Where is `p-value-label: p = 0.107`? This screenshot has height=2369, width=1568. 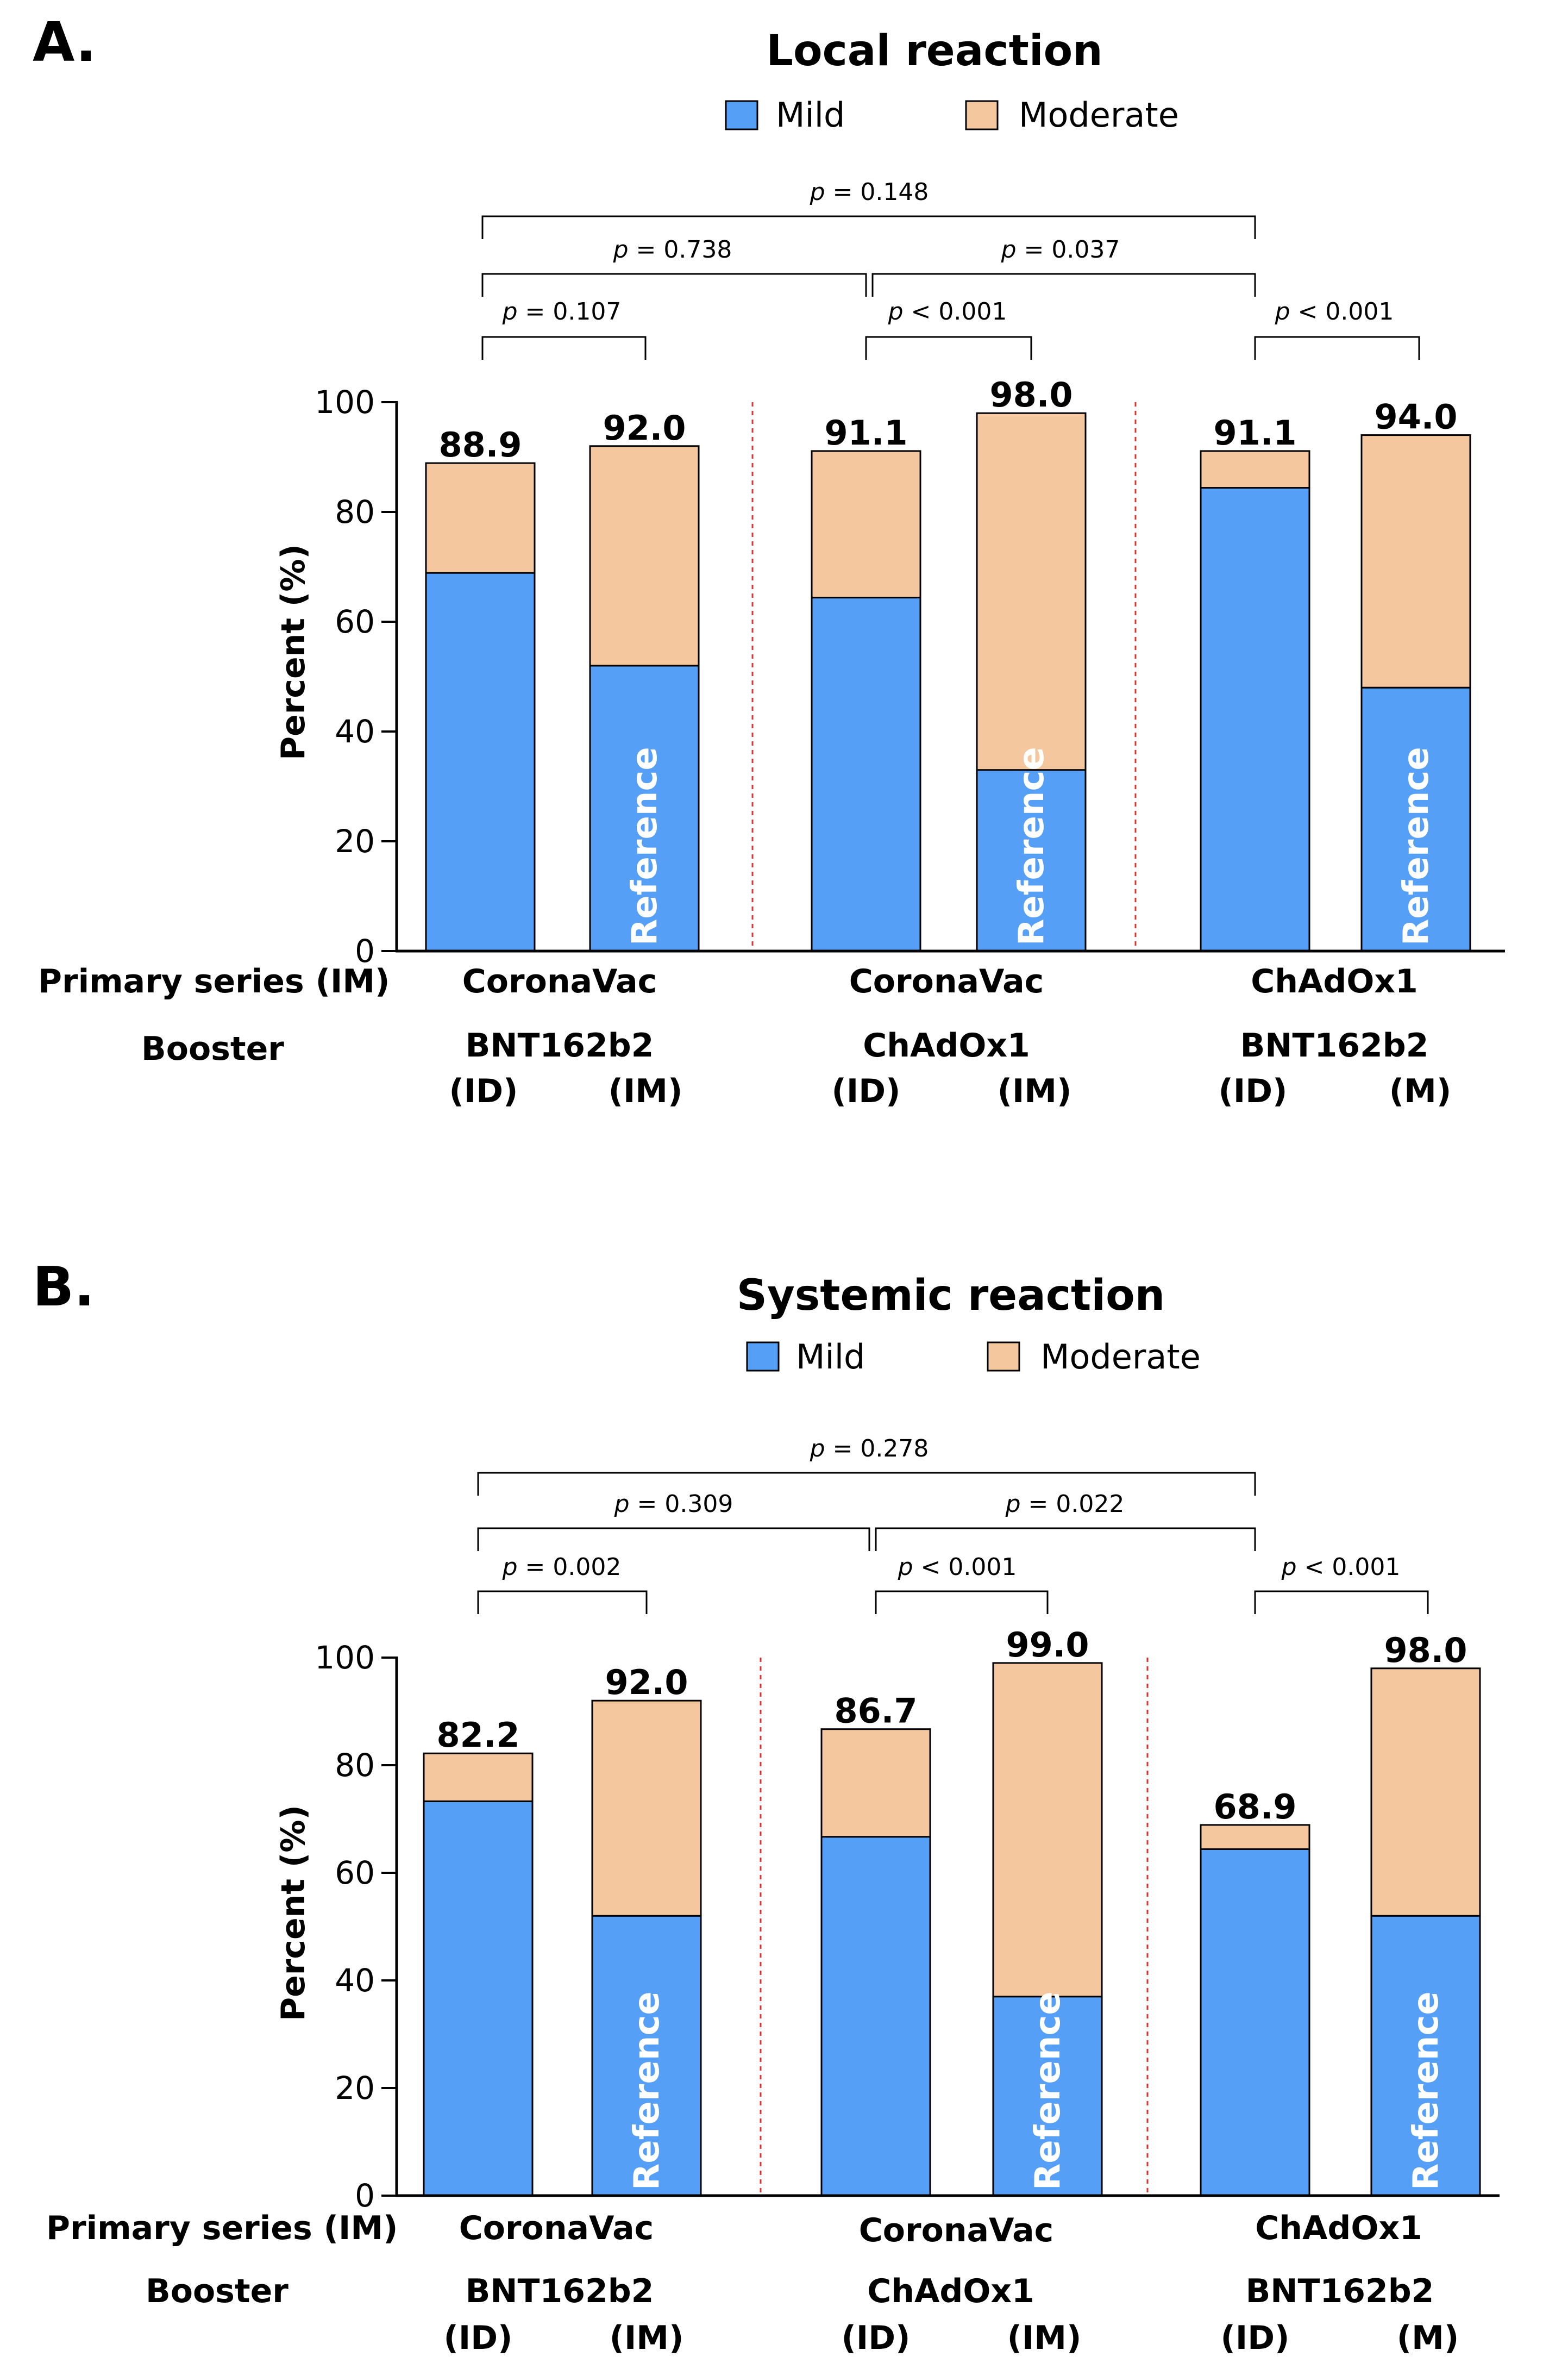 p-value-label: p = 0.107 is located at coordinates (562, 312).